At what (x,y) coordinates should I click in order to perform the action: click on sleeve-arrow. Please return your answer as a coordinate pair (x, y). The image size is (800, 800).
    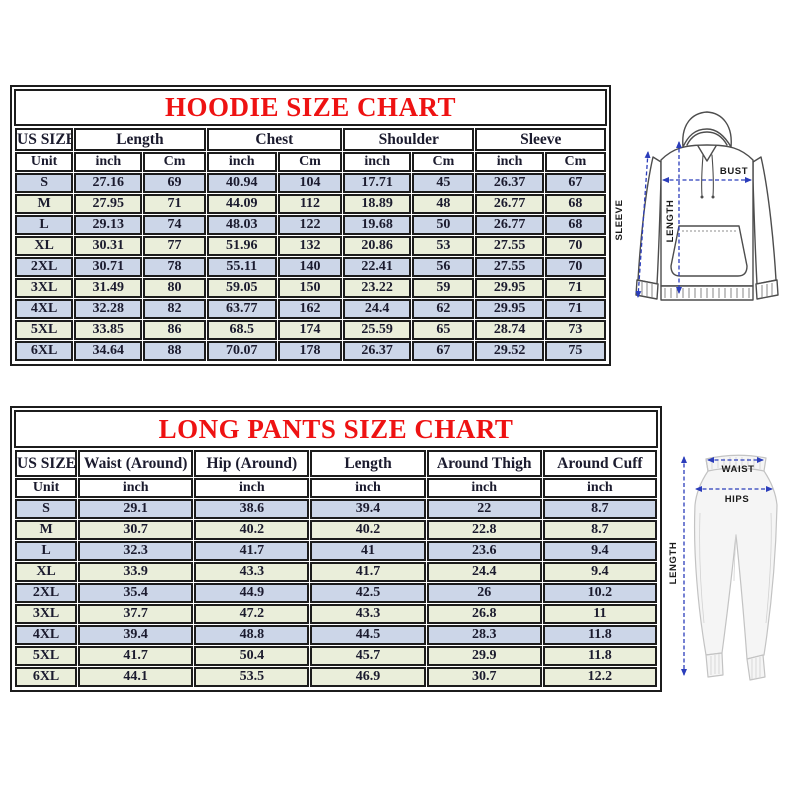
    Looking at the image, I should click on (643, 224).